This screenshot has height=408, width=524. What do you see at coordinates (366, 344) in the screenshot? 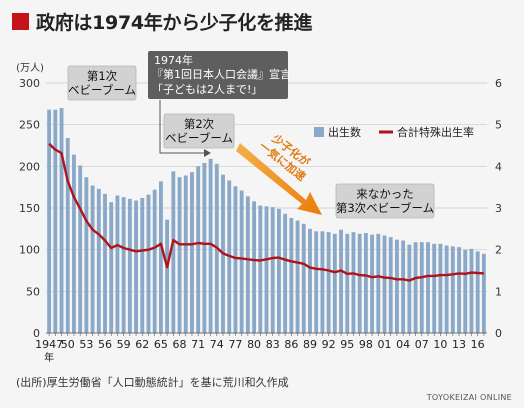
I see `x-tick-label: 98` at bounding box center [366, 344].